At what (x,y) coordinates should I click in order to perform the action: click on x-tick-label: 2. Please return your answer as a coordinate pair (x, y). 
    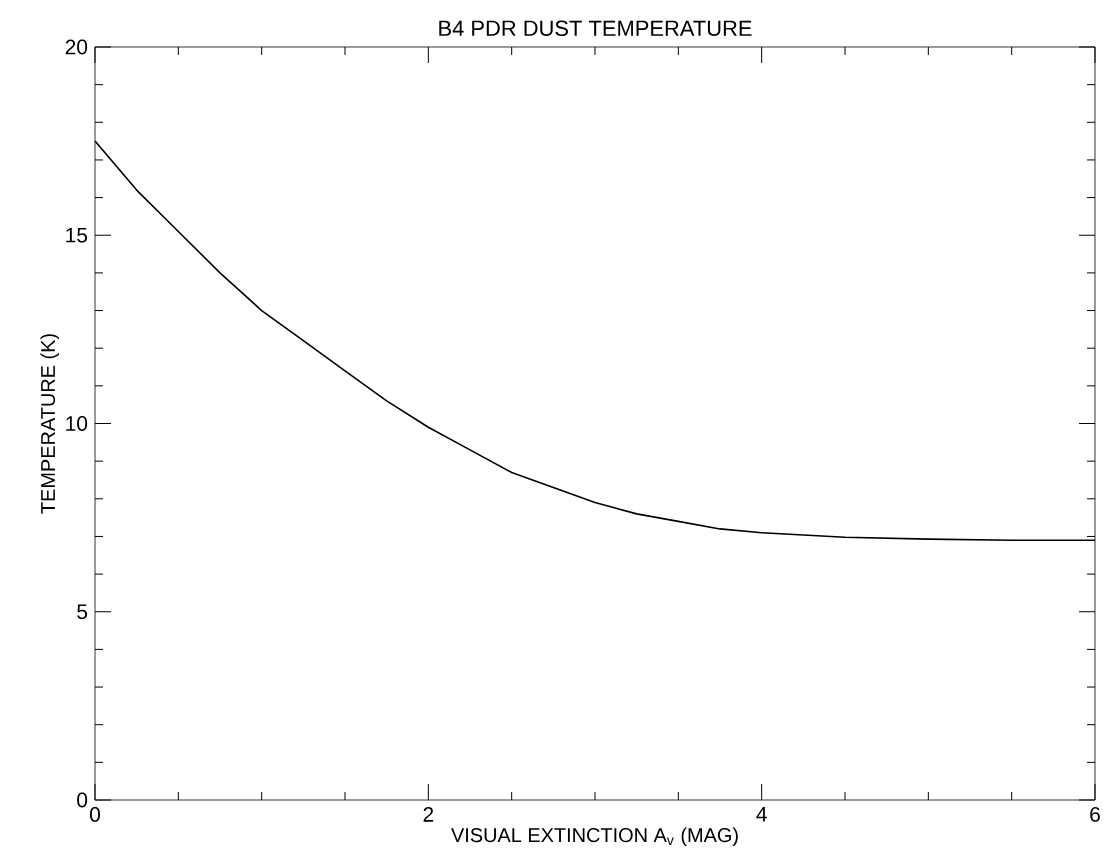
    Looking at the image, I should click on (428, 814).